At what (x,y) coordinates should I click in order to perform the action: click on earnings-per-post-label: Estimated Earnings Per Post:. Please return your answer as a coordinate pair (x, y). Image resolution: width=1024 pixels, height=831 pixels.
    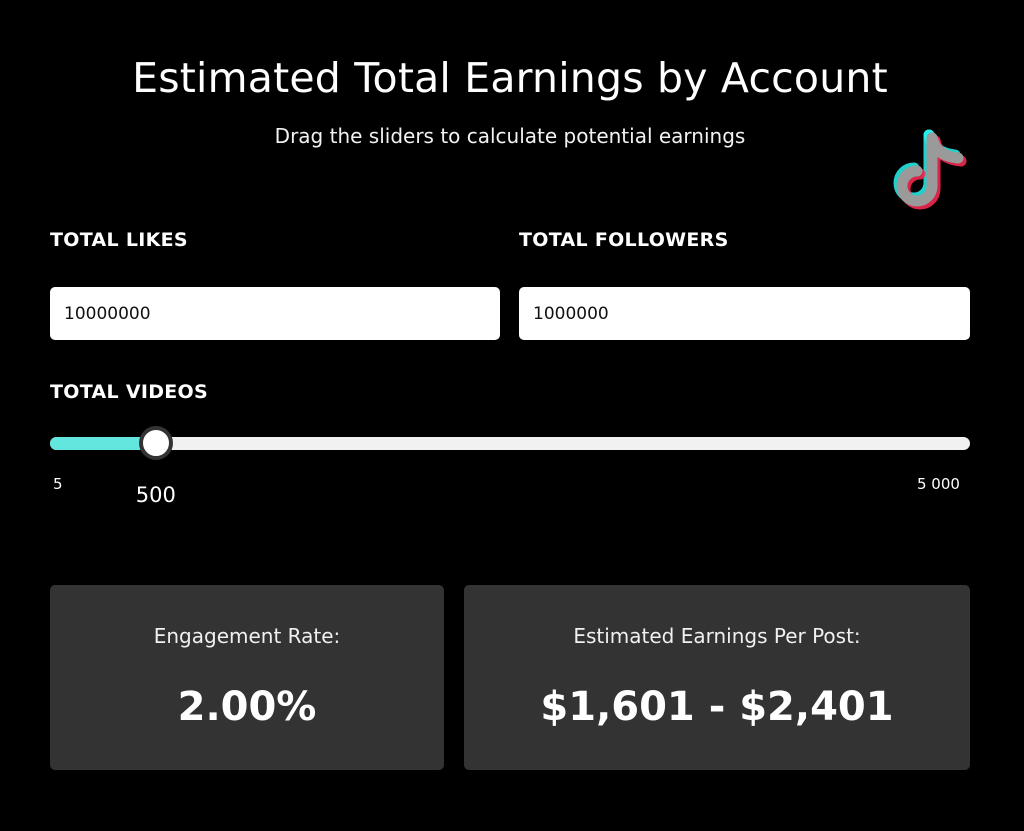
    Looking at the image, I should click on (717, 636).